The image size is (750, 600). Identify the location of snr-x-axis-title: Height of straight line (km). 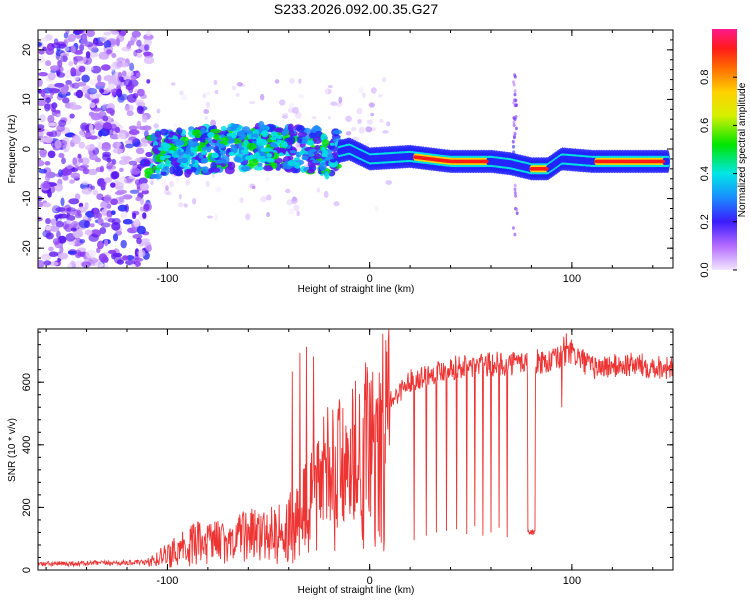
(356, 590).